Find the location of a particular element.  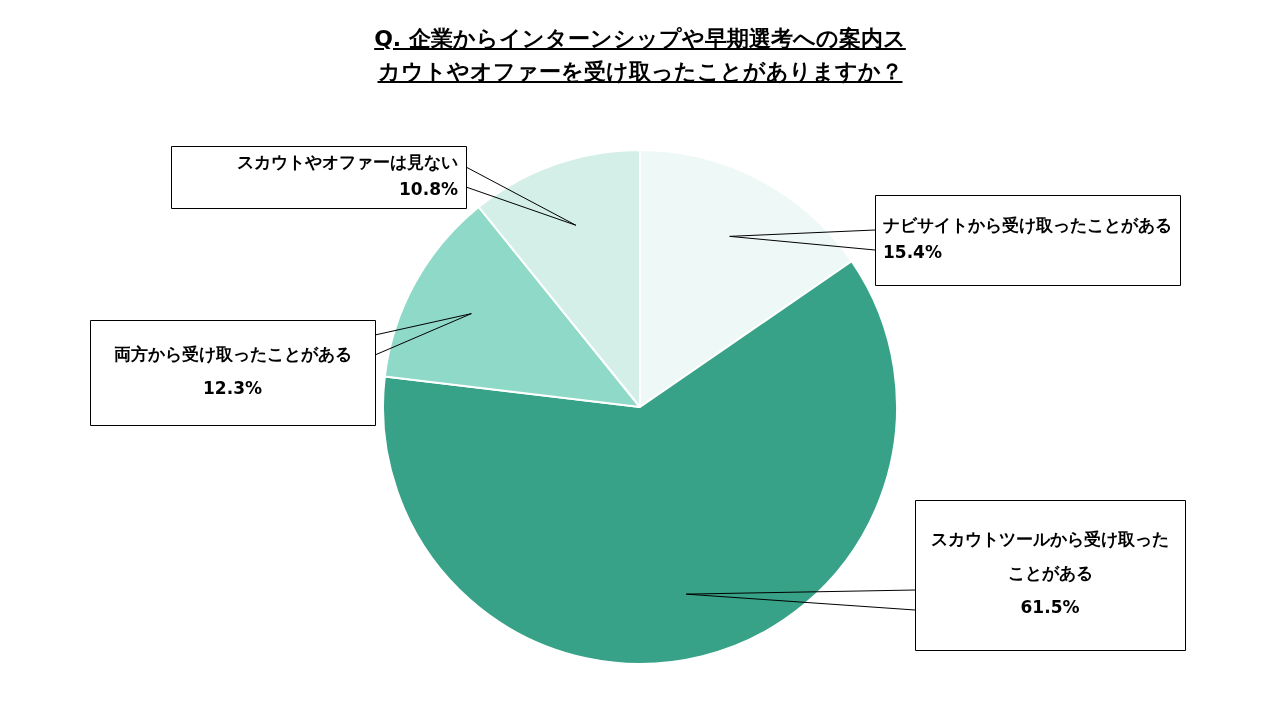

slice-label: スカウトやオファーは見ない is located at coordinates (347, 161).